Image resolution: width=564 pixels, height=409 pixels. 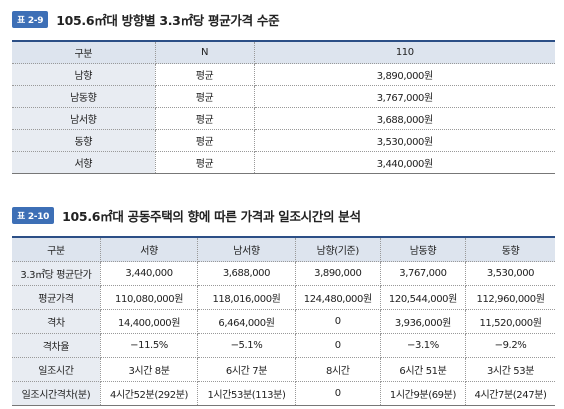 I want to click on cell: 6시간 7분, so click(x=246, y=369).